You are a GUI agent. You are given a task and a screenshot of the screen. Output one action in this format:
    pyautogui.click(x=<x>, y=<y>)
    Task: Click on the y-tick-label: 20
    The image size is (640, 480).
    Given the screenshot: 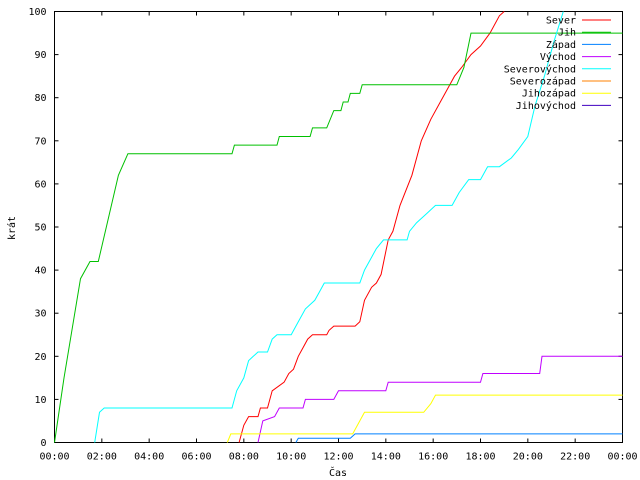 What is the action you would take?
    pyautogui.click(x=40, y=357)
    